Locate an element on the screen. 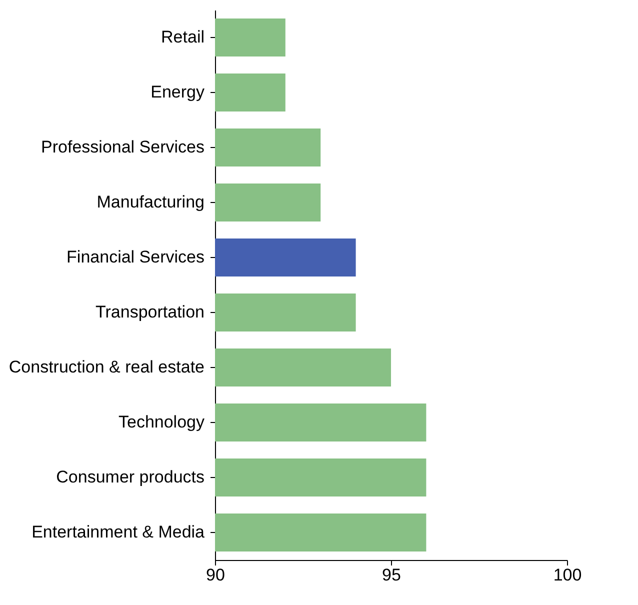 Image resolution: width=638 pixels, height=605 pixels. x-tick-label: 90 is located at coordinates (215, 575).